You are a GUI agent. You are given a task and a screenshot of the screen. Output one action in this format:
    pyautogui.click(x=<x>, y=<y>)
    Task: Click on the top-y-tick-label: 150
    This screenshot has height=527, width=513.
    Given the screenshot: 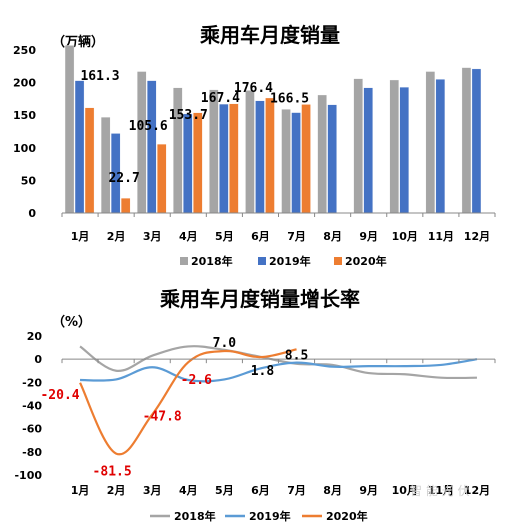 What is the action you would take?
    pyautogui.click(x=24, y=115)
    